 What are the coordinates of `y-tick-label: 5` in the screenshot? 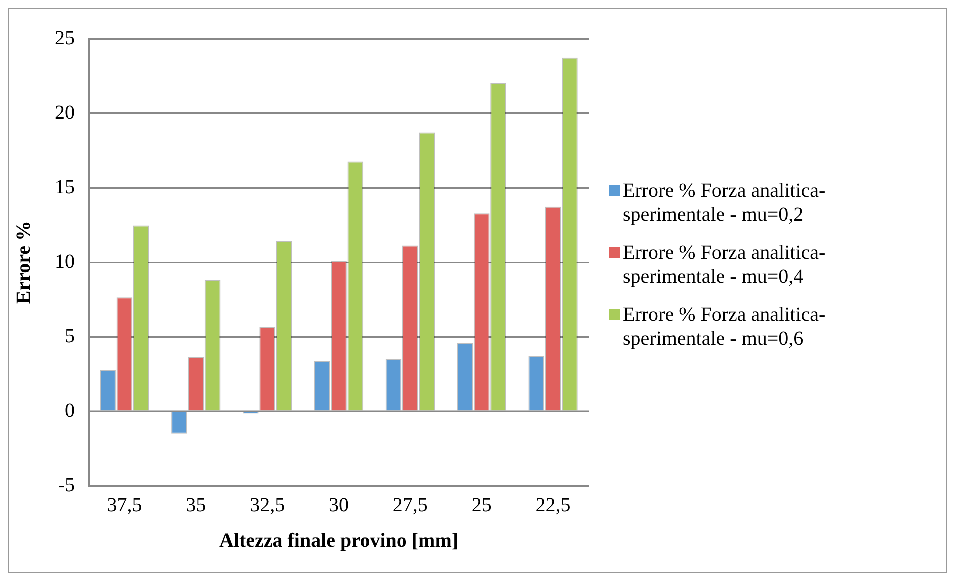 It's located at (70, 336).